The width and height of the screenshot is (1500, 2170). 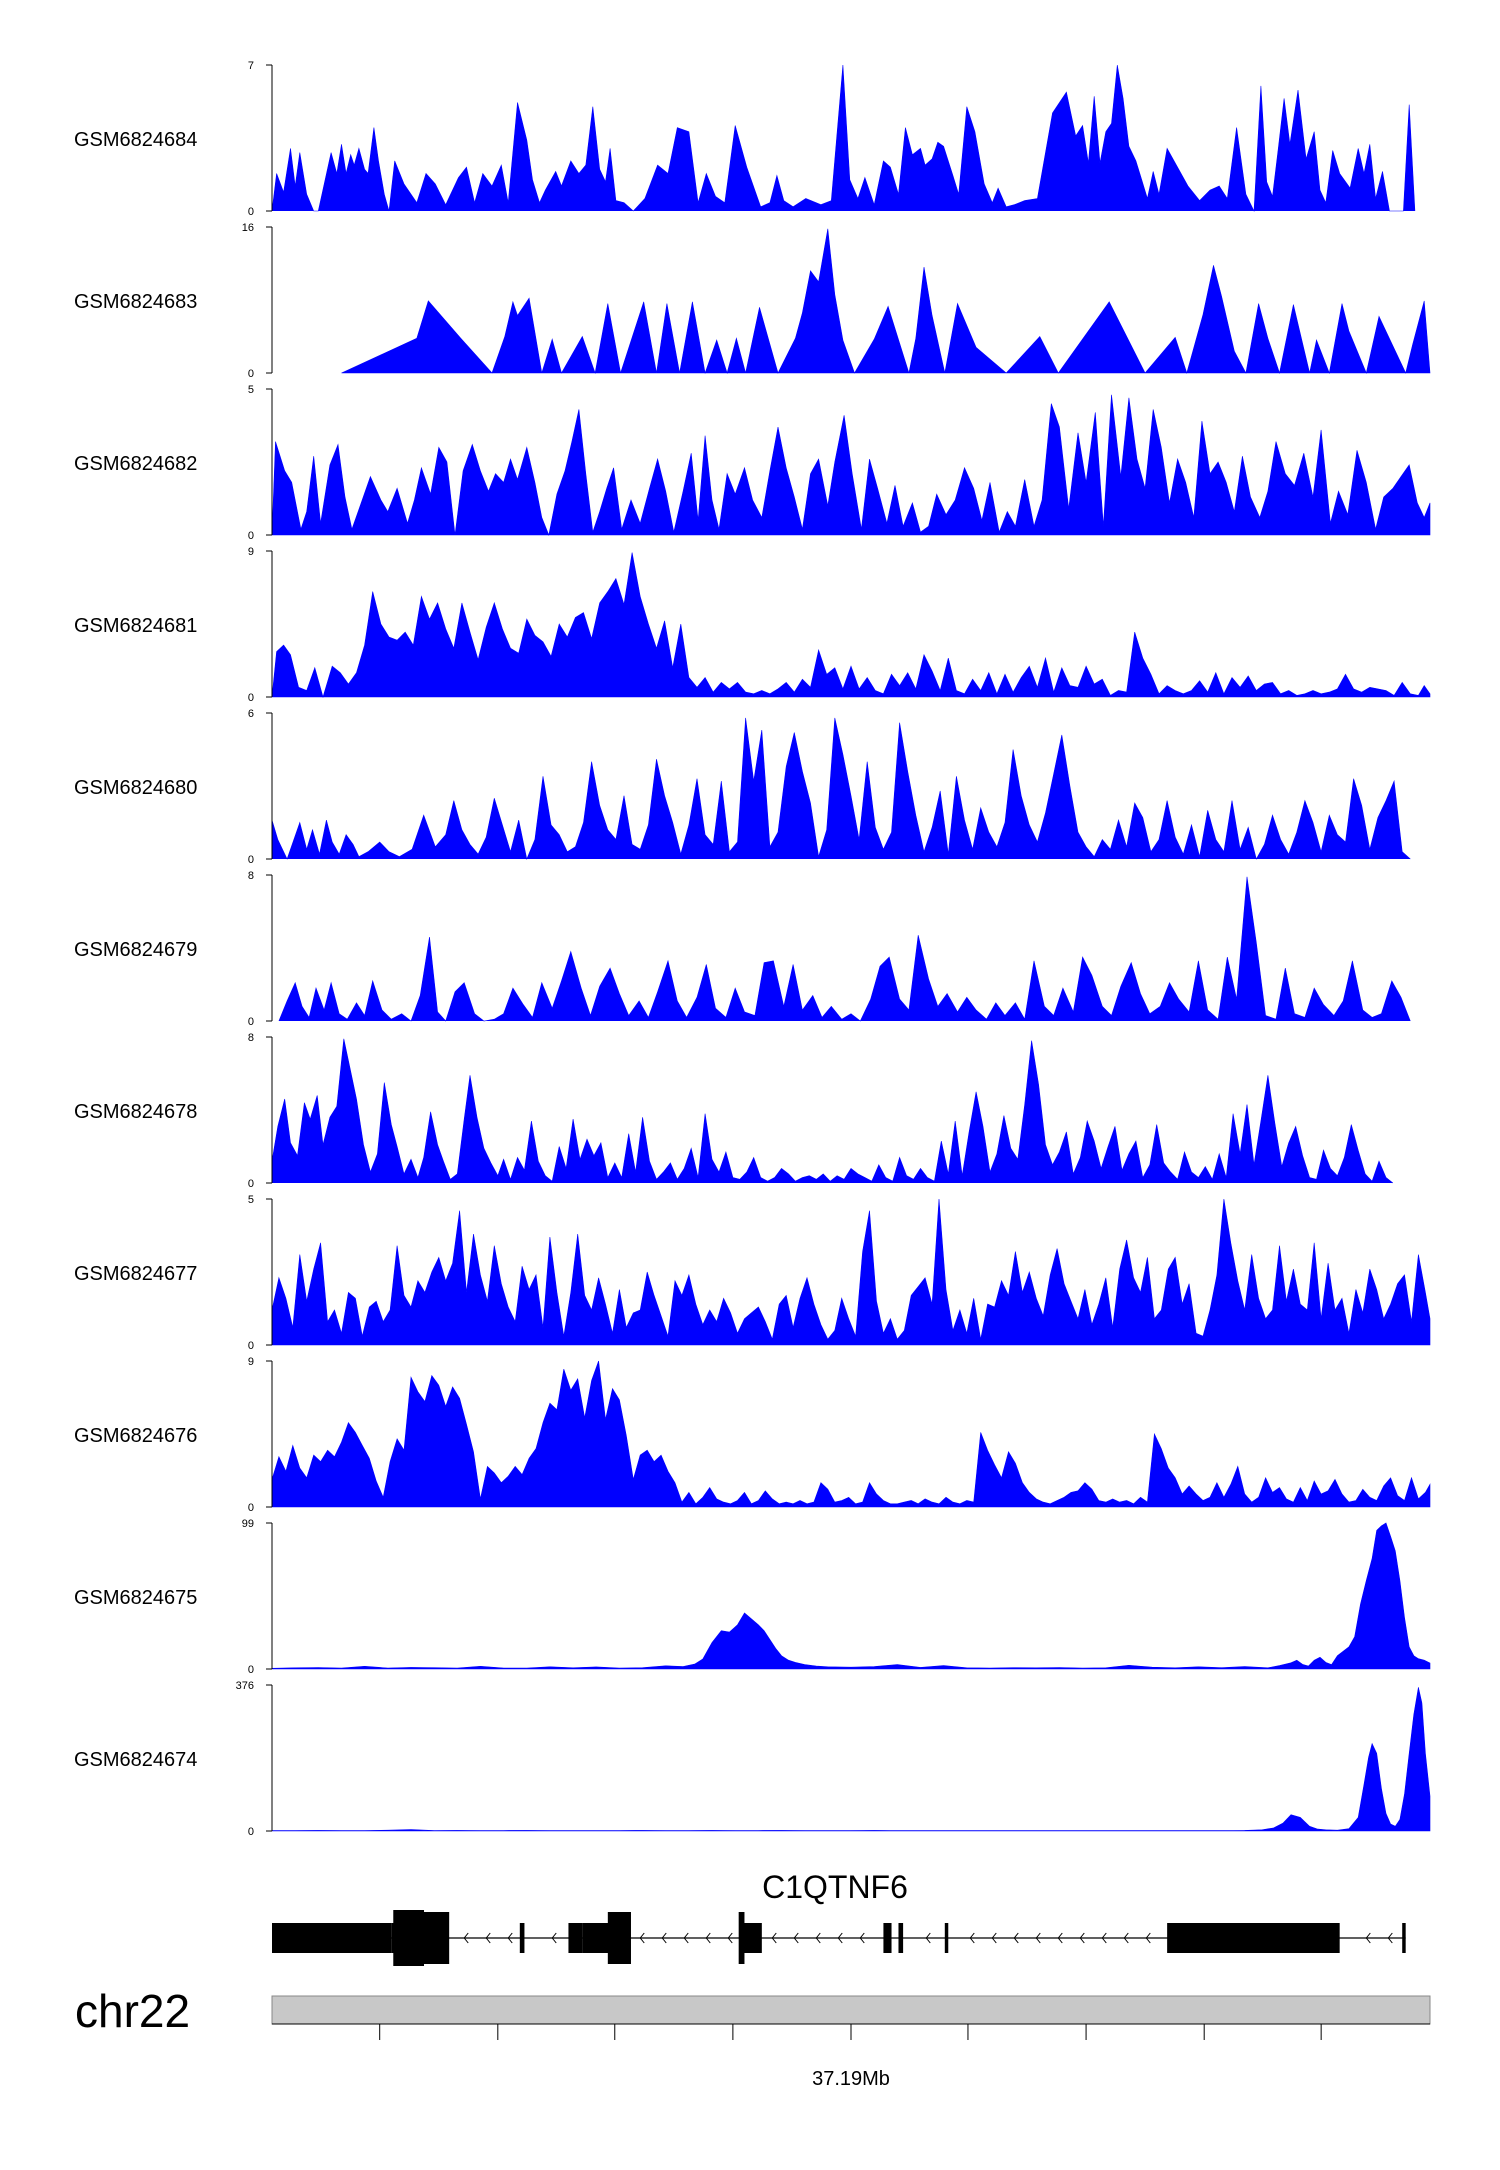 What do you see at coordinates (135, 626) in the screenshot?
I see `track-name: GSM6824681` at bounding box center [135, 626].